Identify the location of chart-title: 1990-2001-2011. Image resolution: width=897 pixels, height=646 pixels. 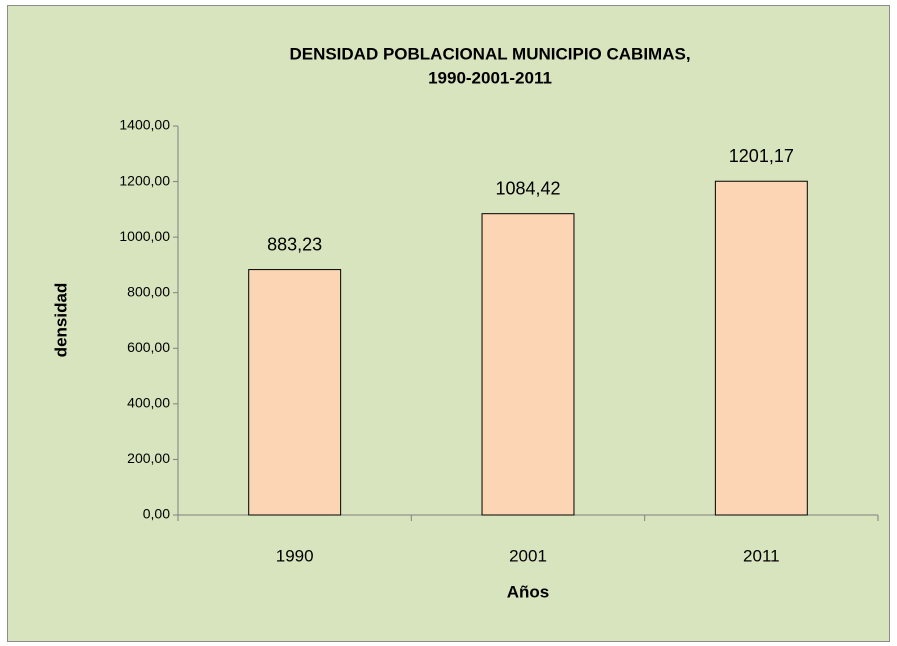
(490, 77).